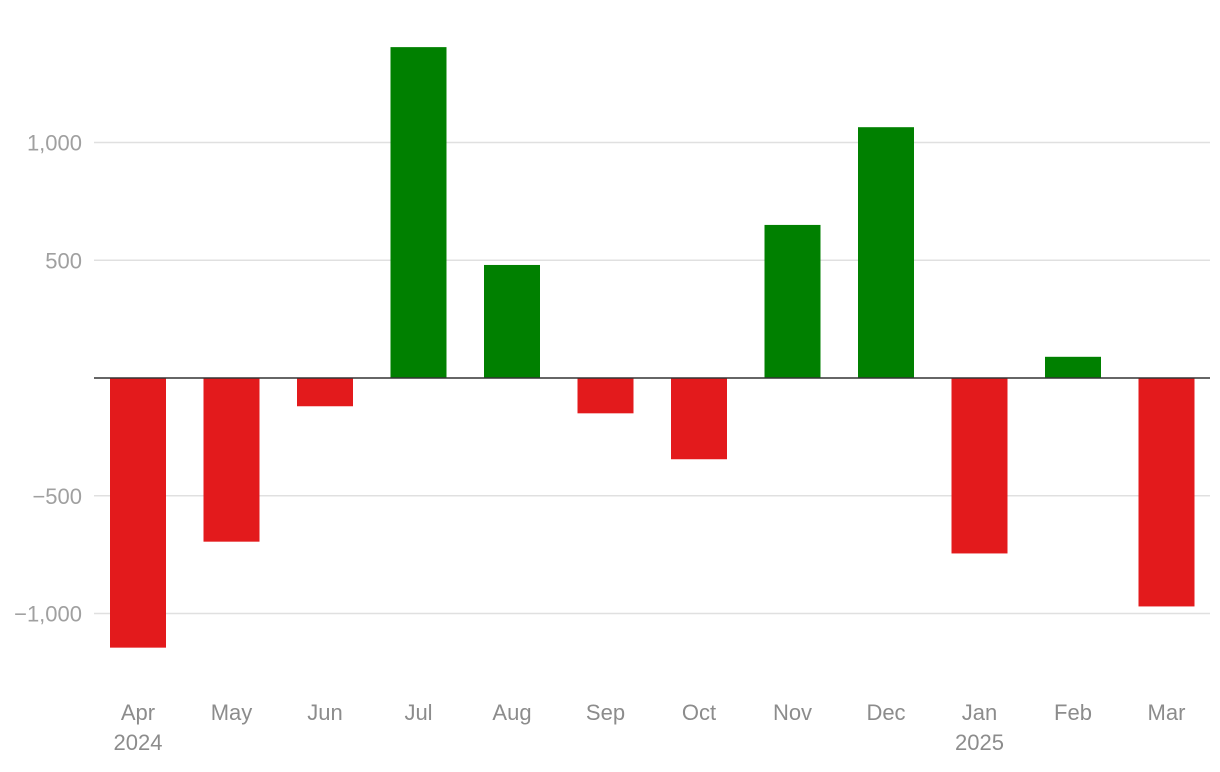 Image resolution: width=1220 pixels, height=772 pixels. I want to click on bar-apr, so click(138, 513).